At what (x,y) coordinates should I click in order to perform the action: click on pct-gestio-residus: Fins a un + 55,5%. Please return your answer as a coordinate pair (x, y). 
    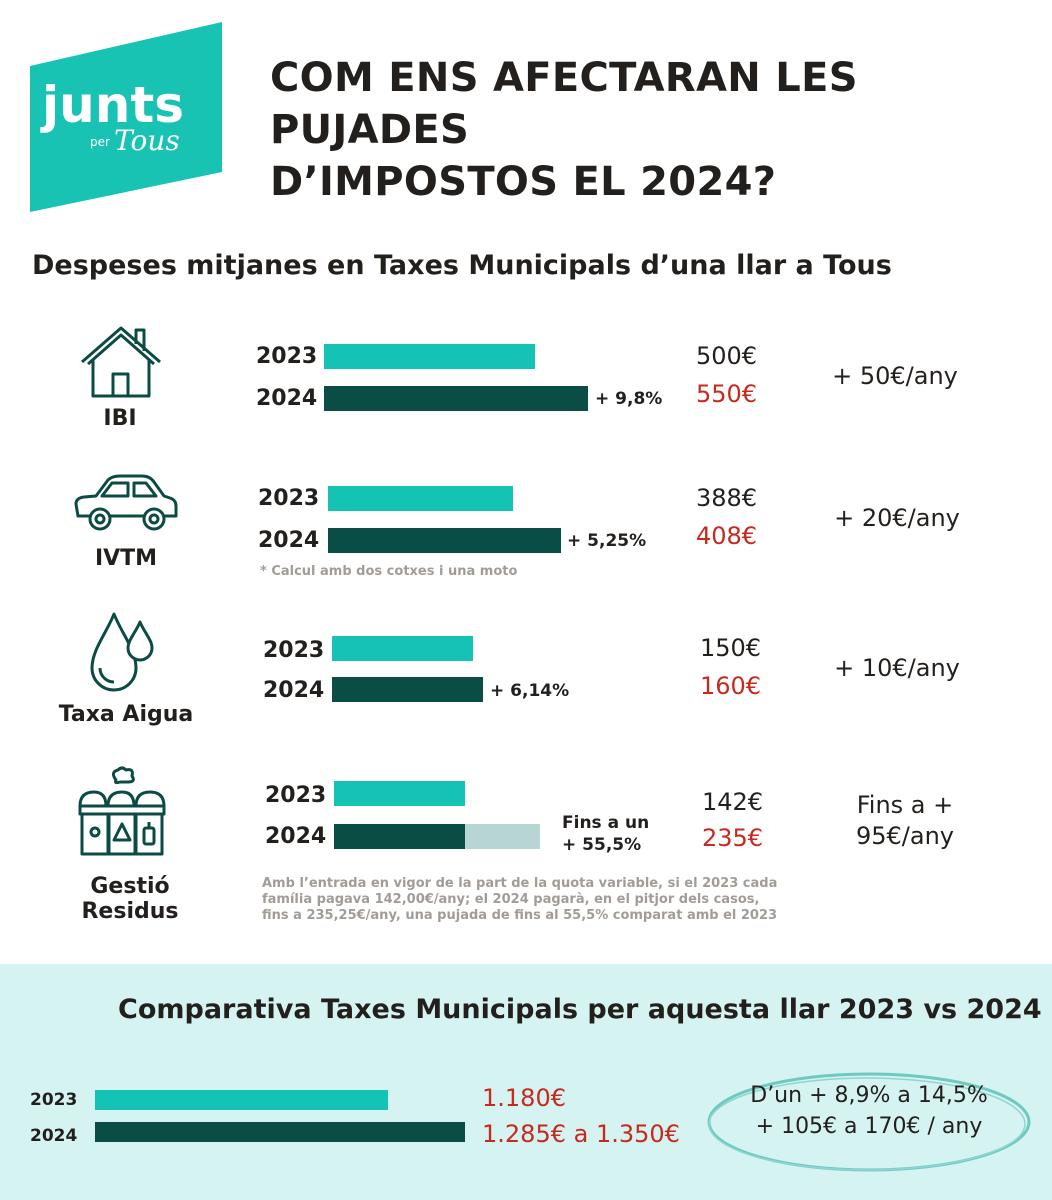
    Looking at the image, I should click on (605, 834).